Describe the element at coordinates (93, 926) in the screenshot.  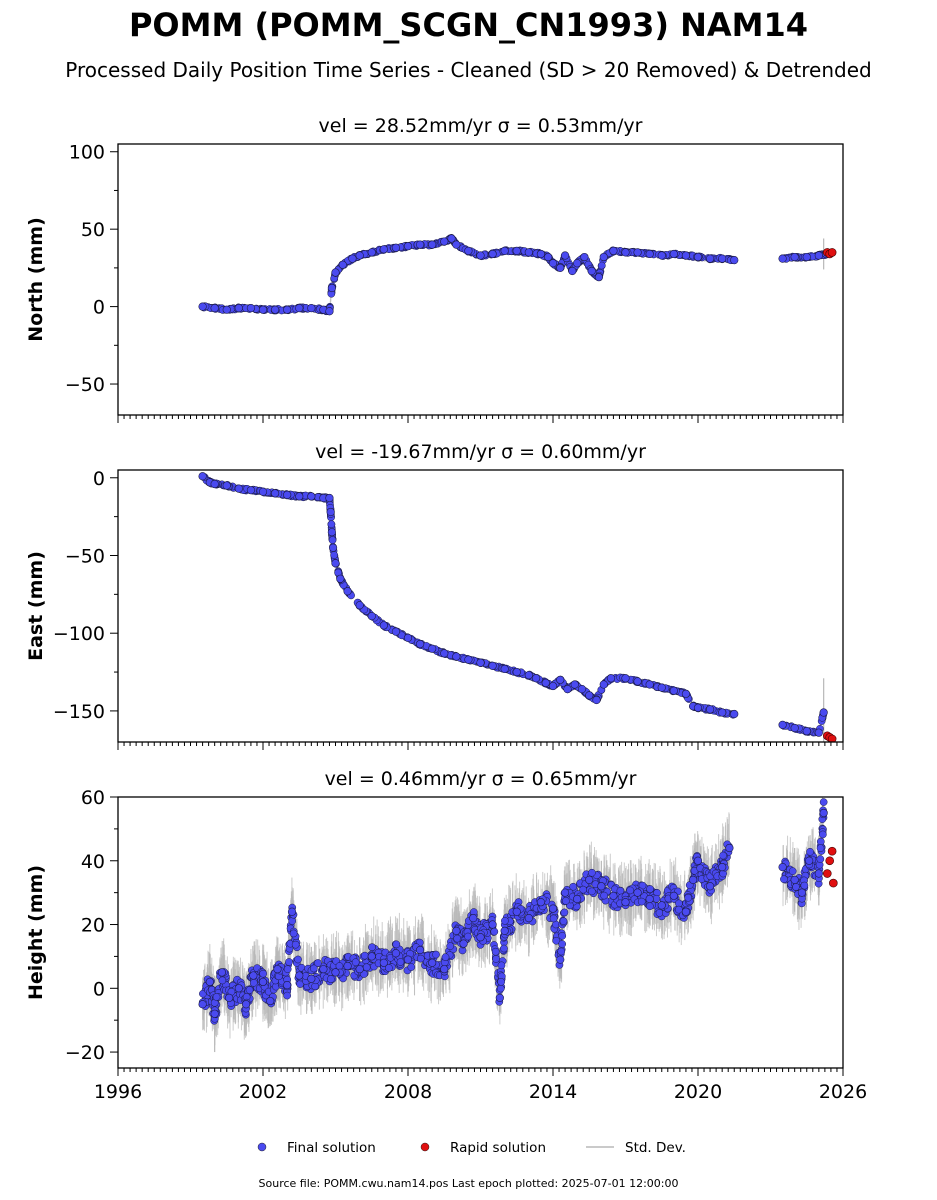
I see `y-tick-label: 20` at that location.